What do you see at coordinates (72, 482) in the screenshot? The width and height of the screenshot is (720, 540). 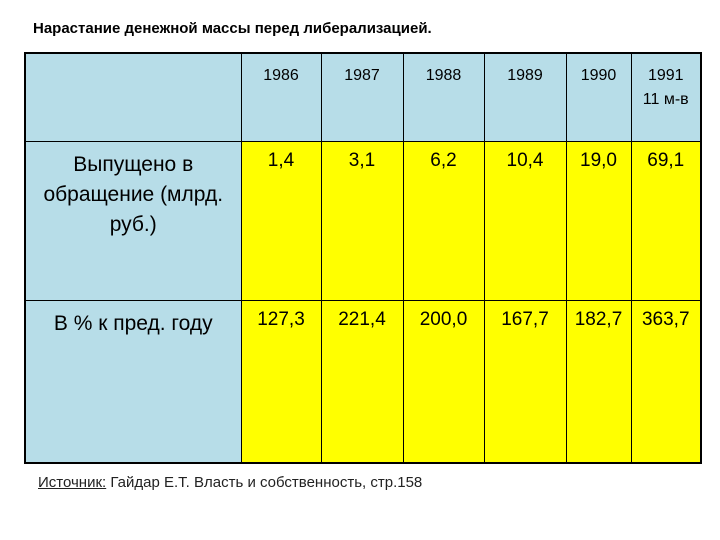 I see `source-label: Источник:` at bounding box center [72, 482].